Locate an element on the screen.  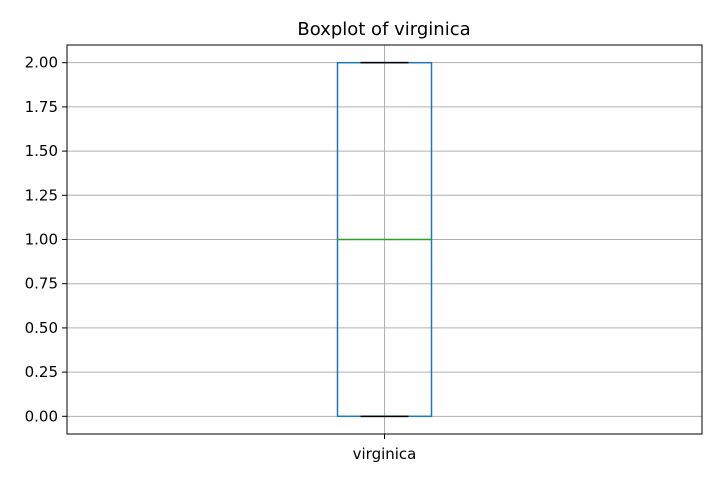
y-tick-label: 0.75 is located at coordinates (41, 284).